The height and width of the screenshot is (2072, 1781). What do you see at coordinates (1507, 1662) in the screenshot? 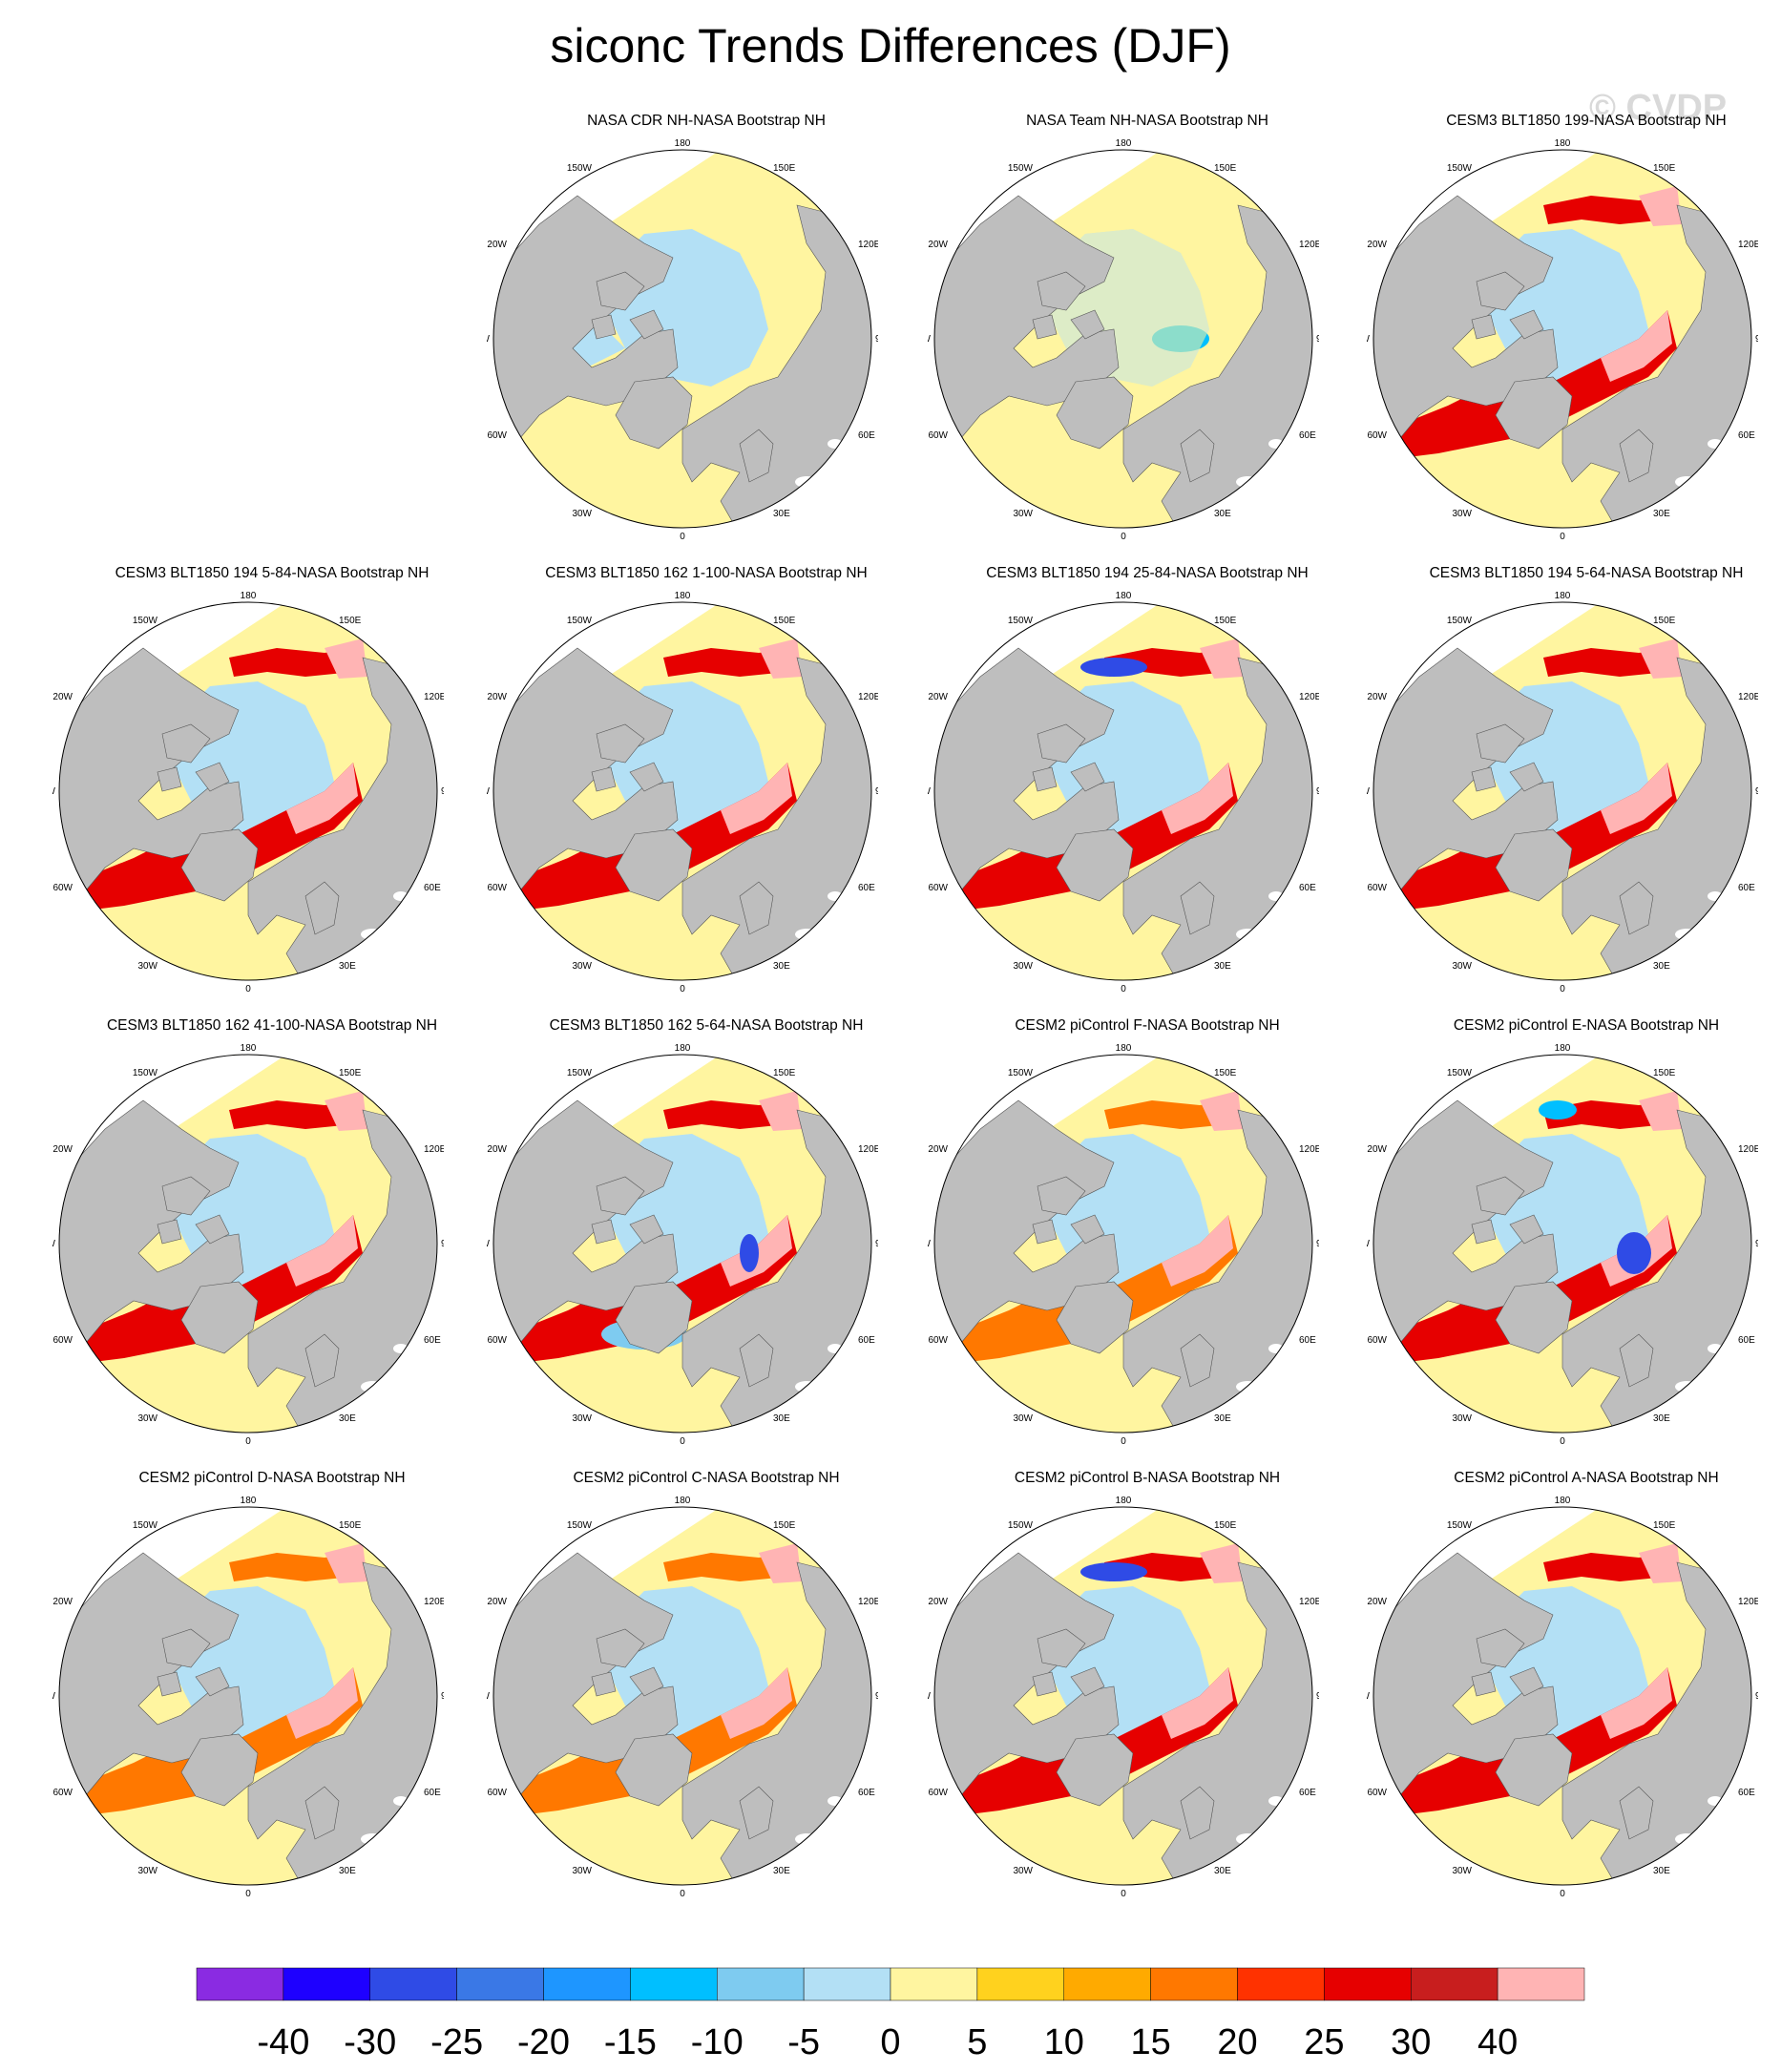
I see `arctic-archipelago-land` at bounding box center [1507, 1662].